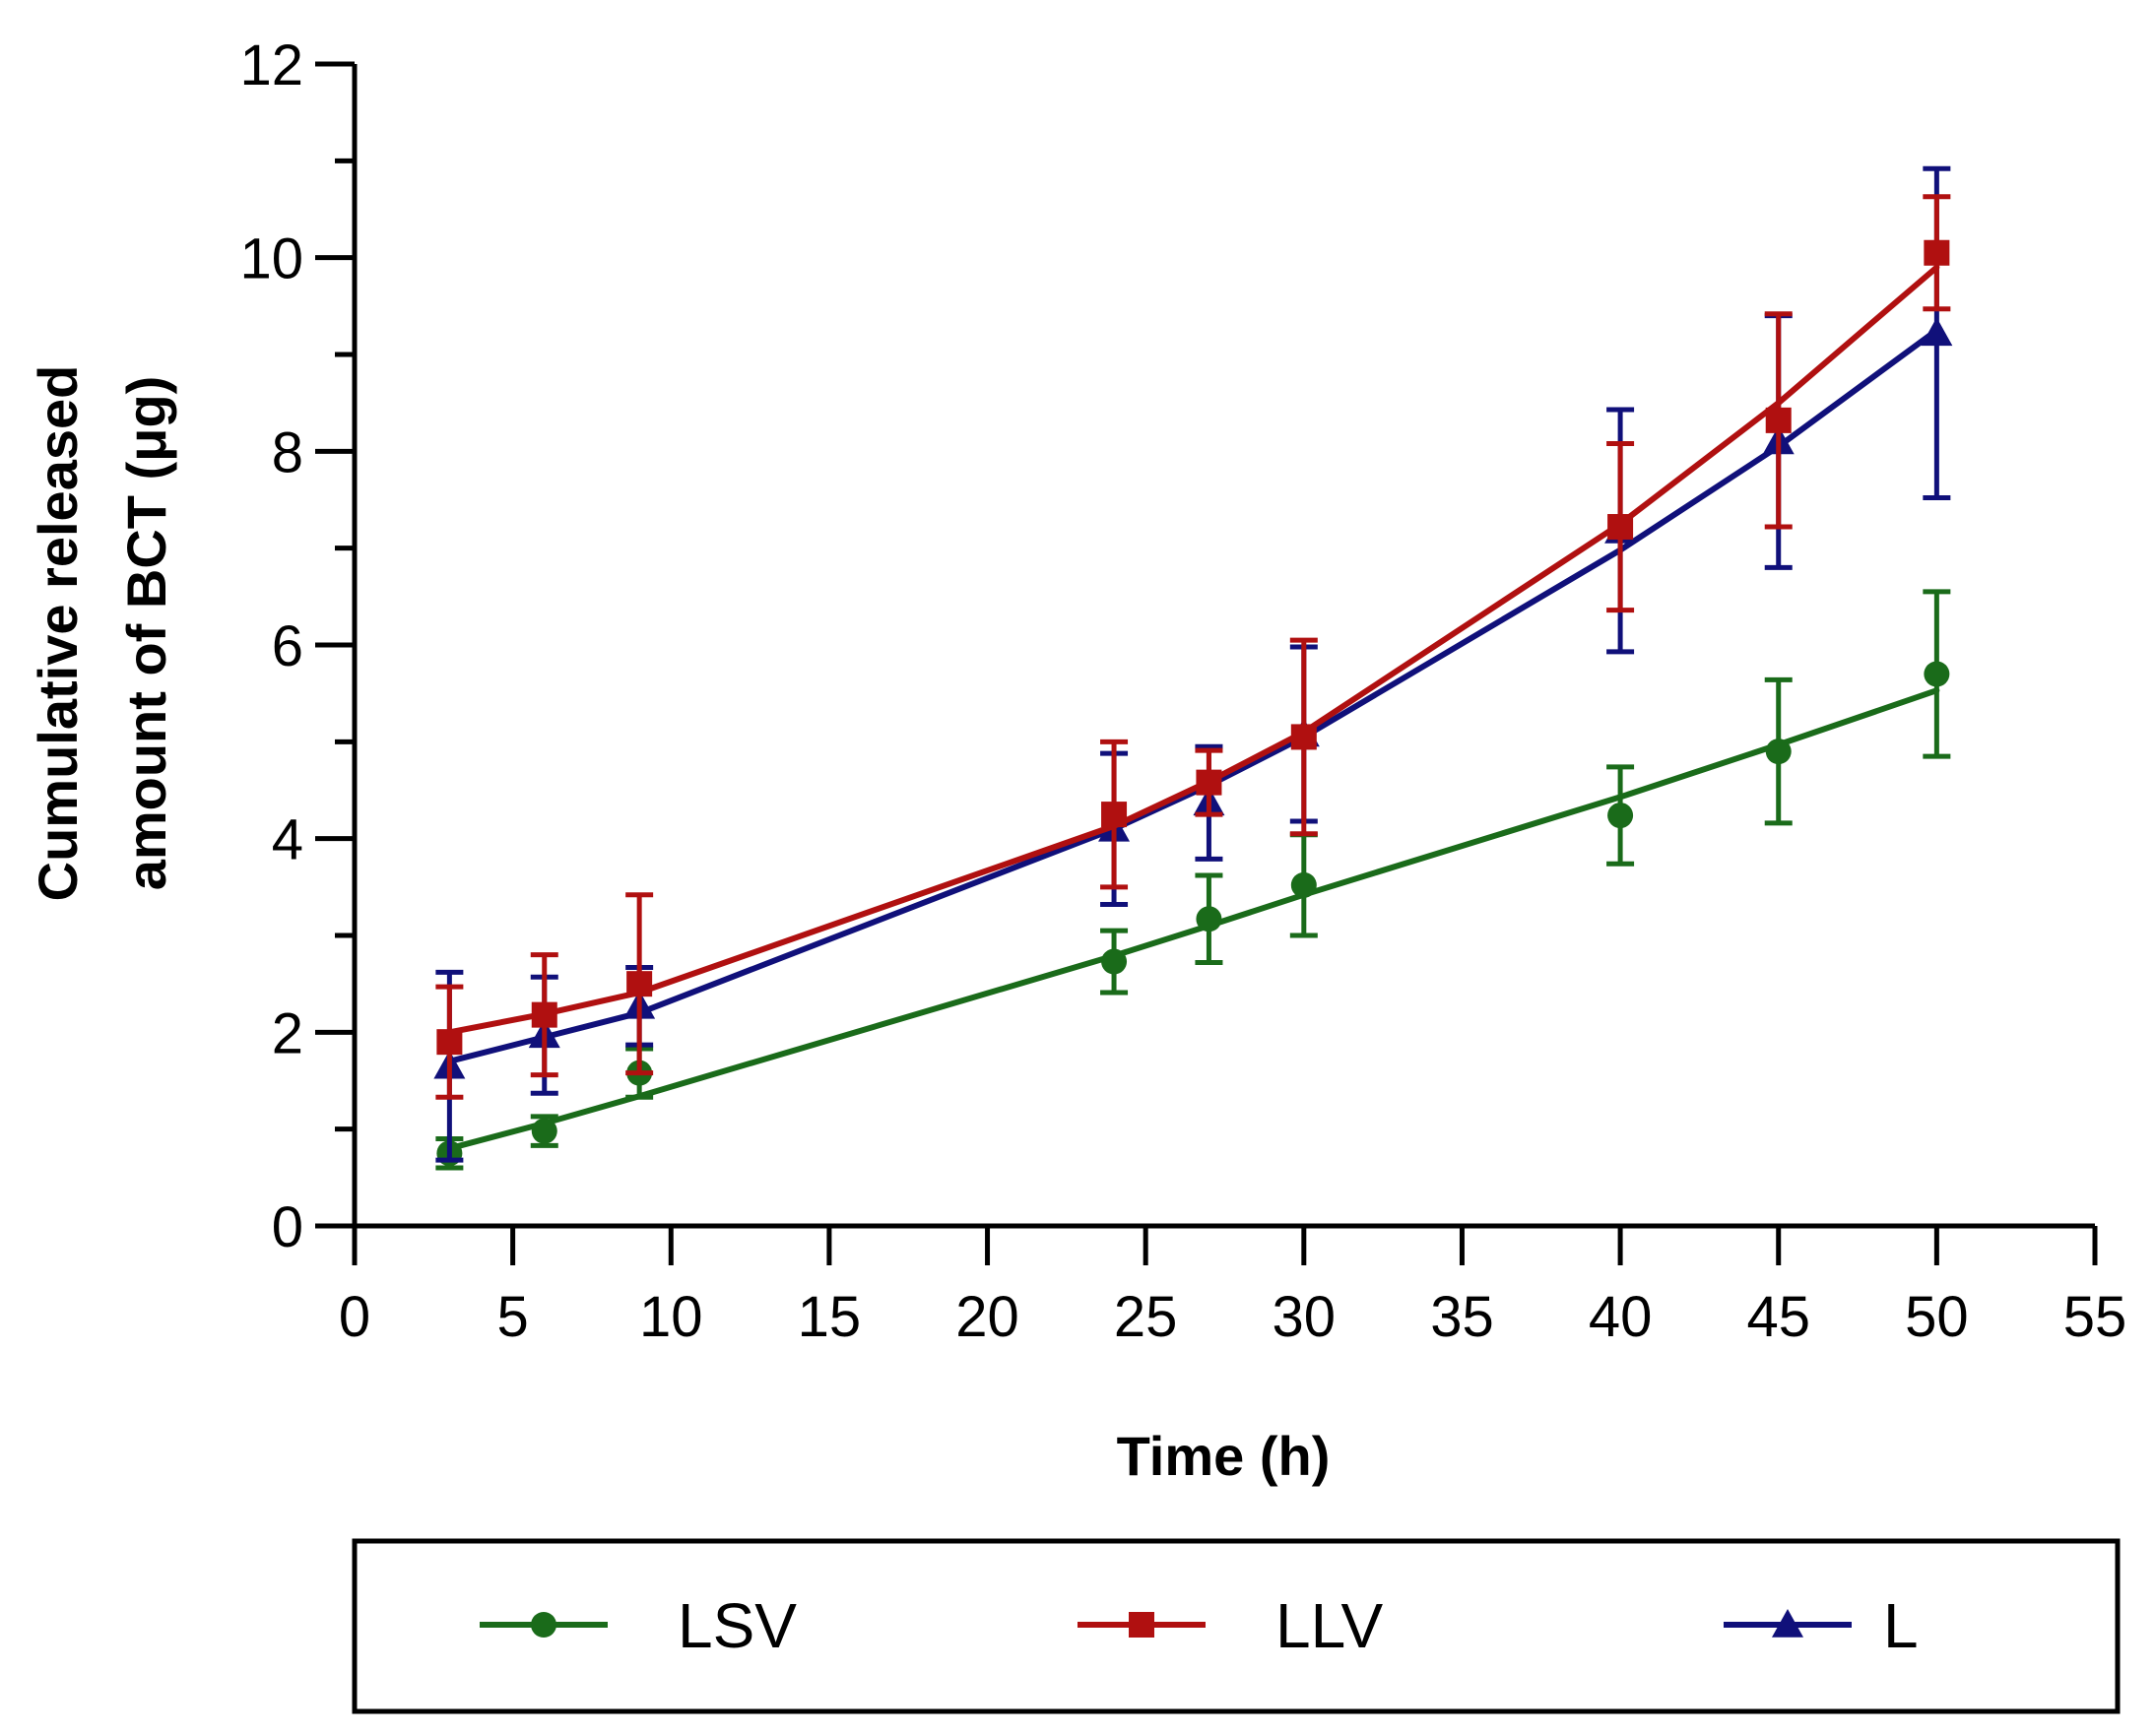 Image resolution: width=2155 pixels, height=1736 pixels. What do you see at coordinates (1778, 1317) in the screenshot?
I see `x-tick-label: 45` at bounding box center [1778, 1317].